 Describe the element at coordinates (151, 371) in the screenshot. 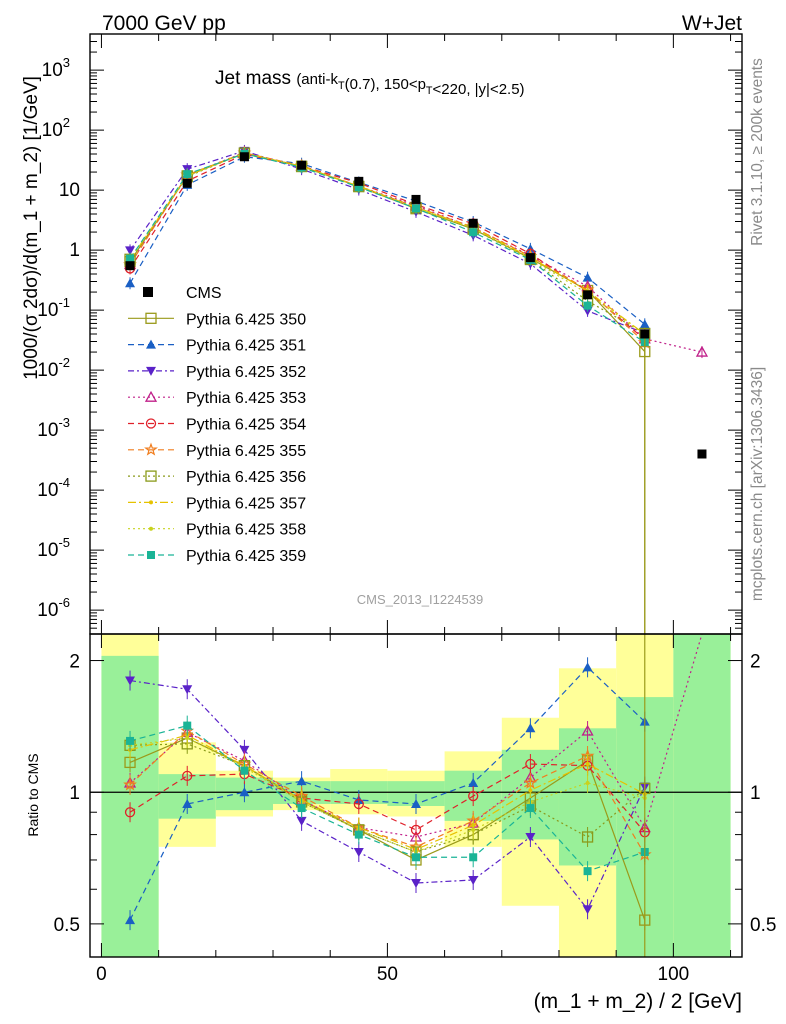

I see `legend-352-marker` at that location.